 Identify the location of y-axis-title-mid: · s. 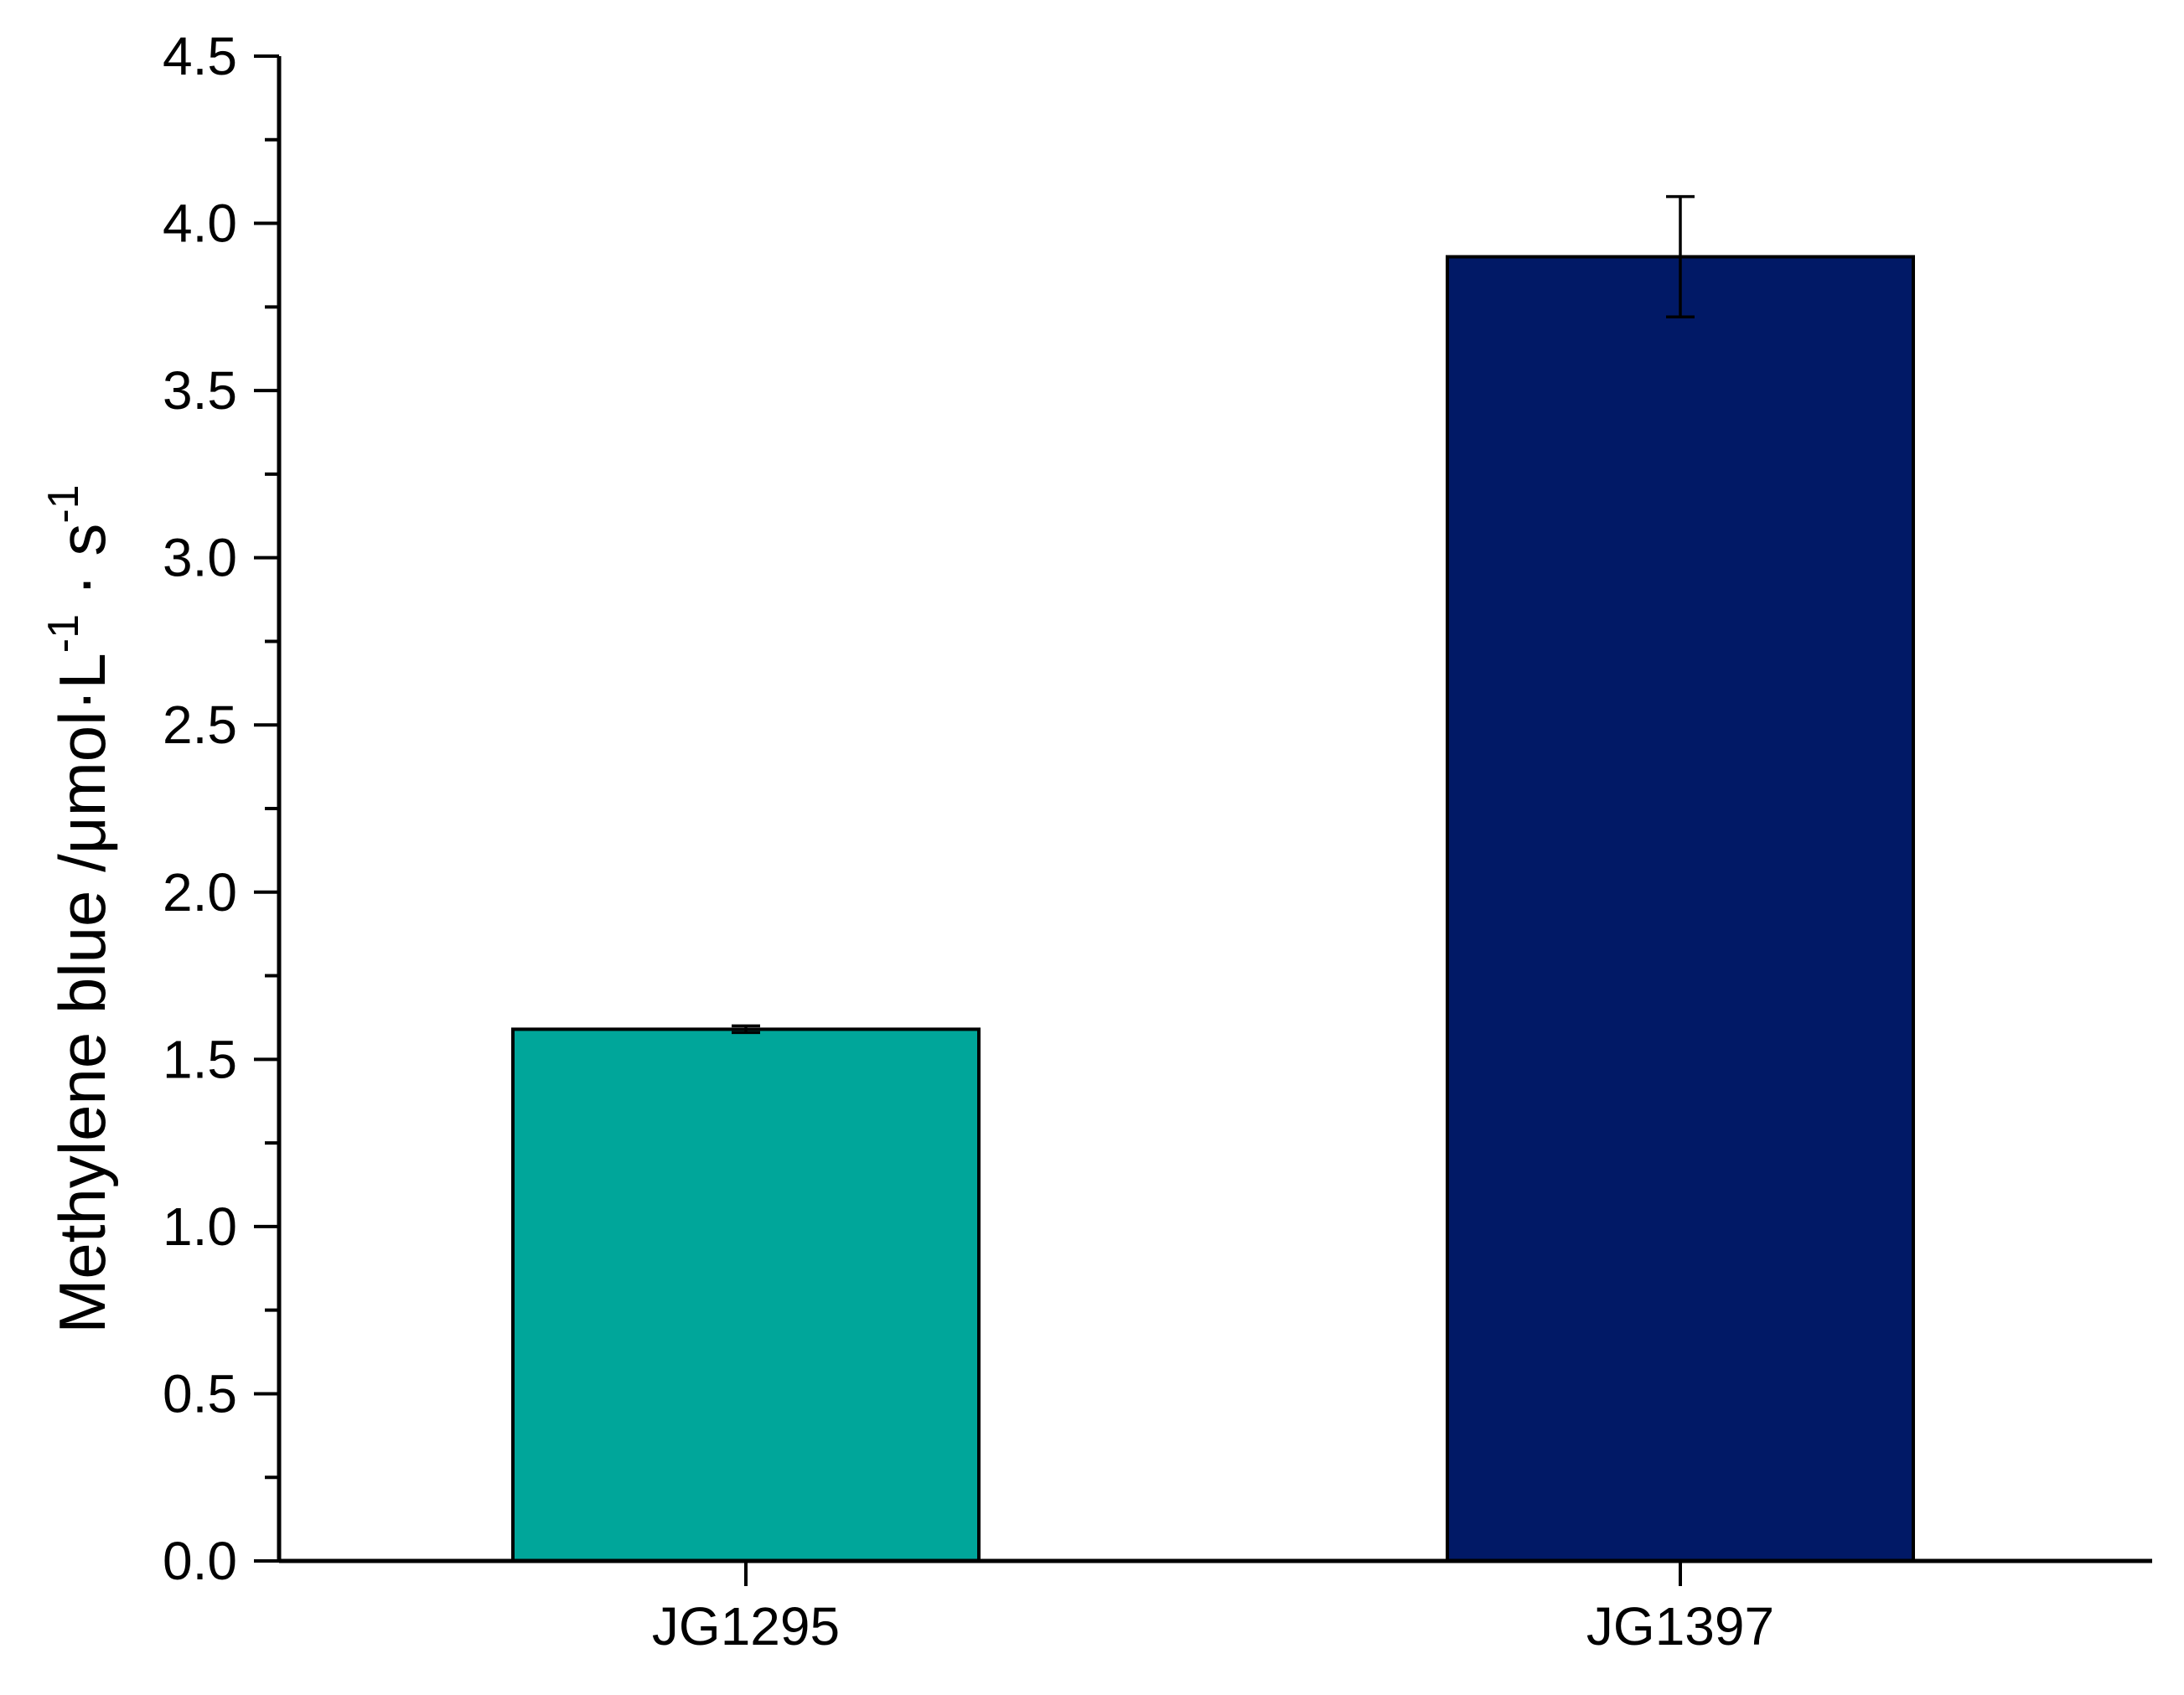
(82, 569).